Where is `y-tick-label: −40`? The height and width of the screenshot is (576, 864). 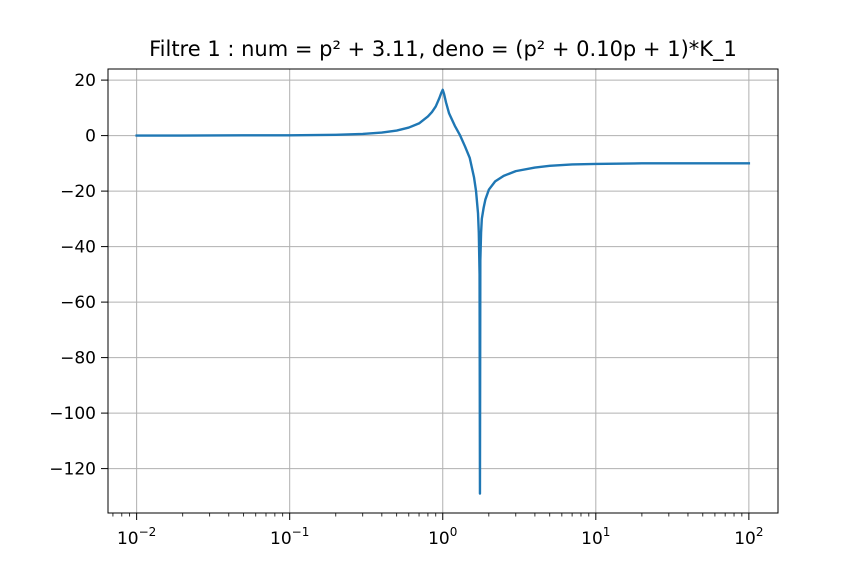 y-tick-label: −40 is located at coordinates (78, 248).